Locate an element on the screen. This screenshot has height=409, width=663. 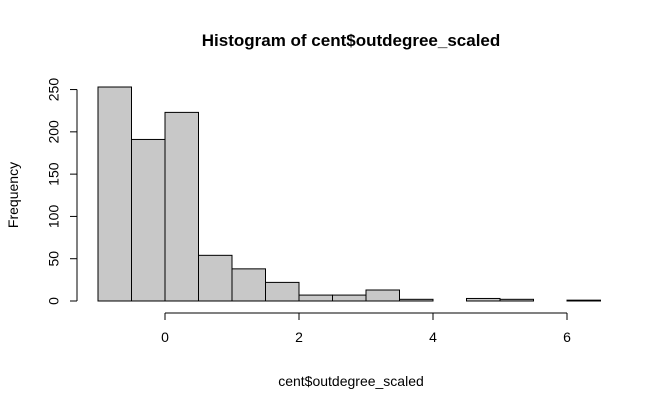
y-tick-label: 100 is located at coordinates (54, 217).